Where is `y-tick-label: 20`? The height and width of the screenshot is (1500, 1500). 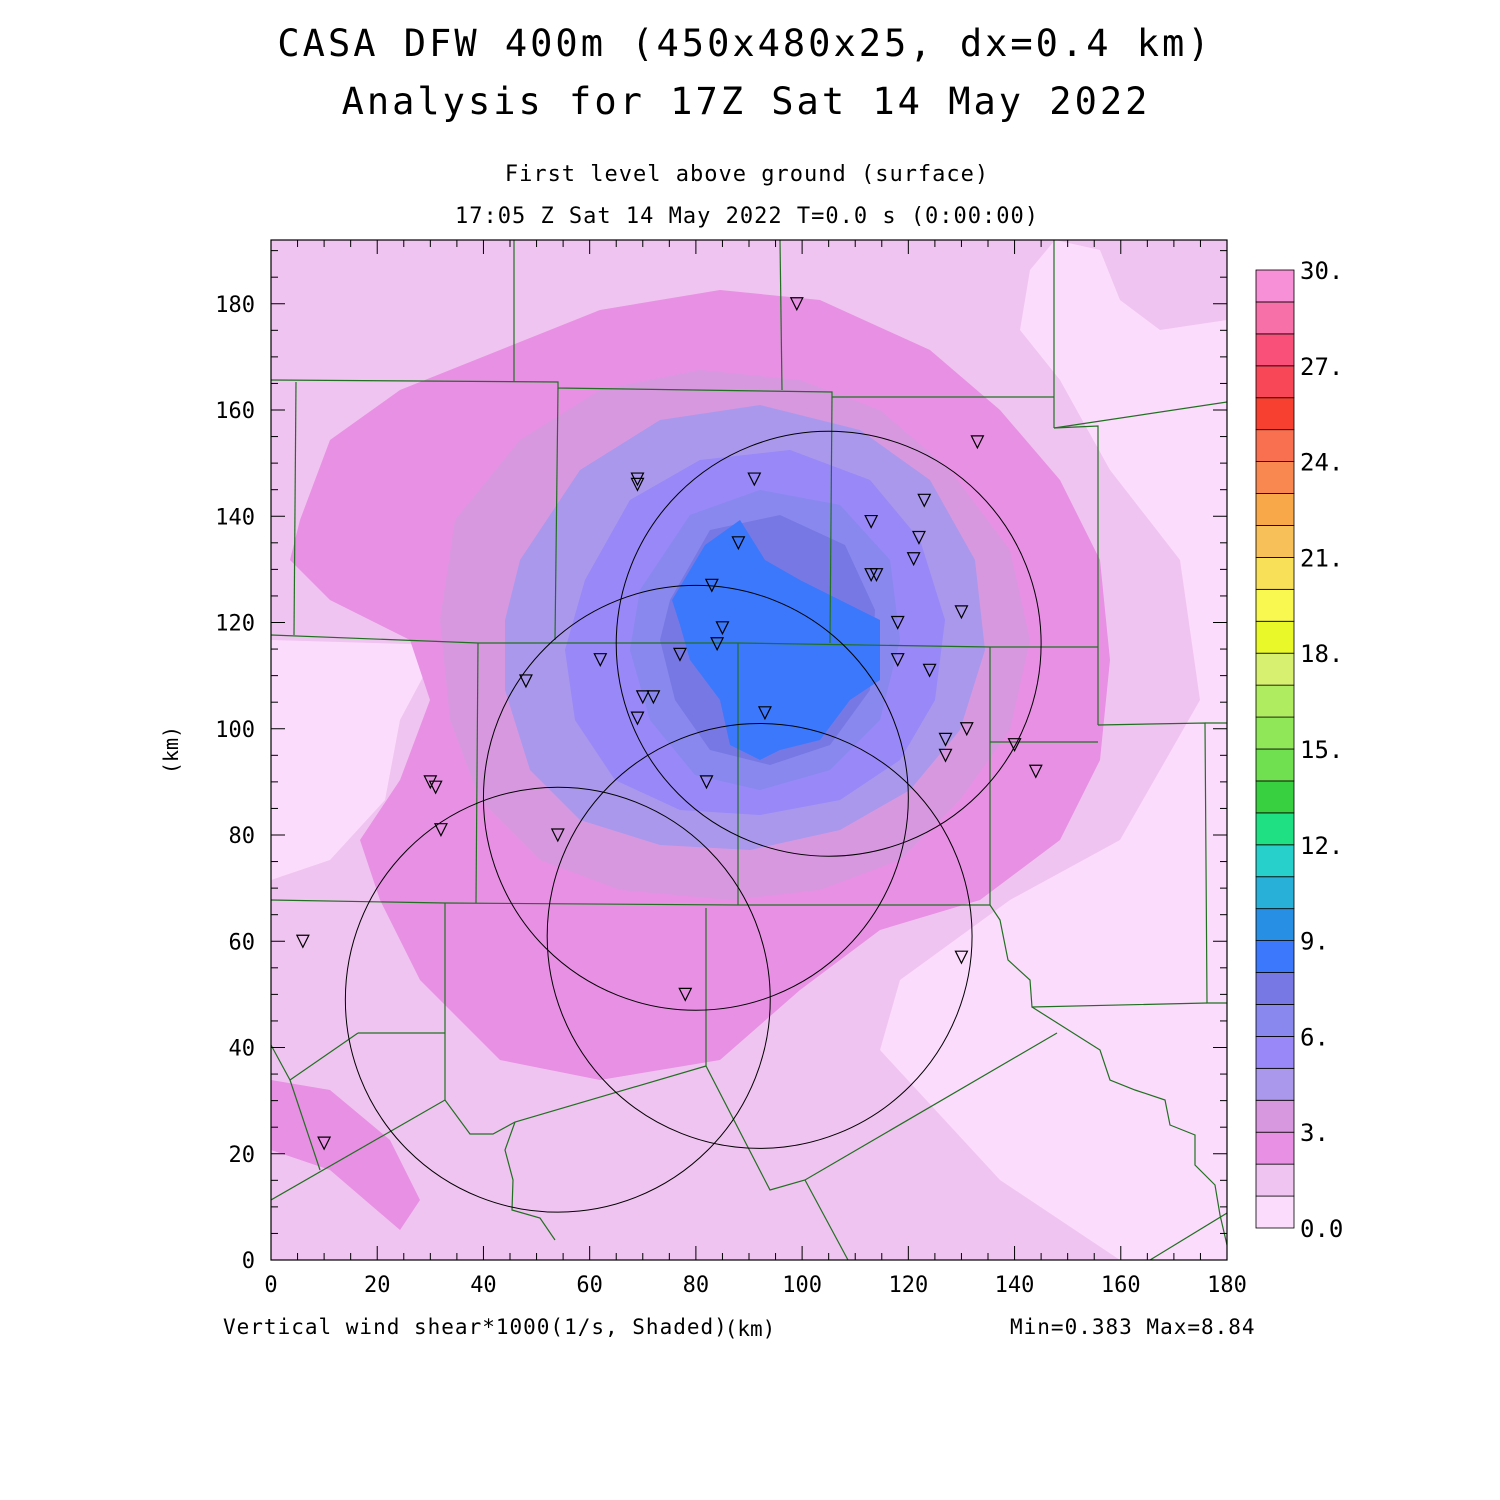
y-tick-label: 20 is located at coordinates (242, 1155).